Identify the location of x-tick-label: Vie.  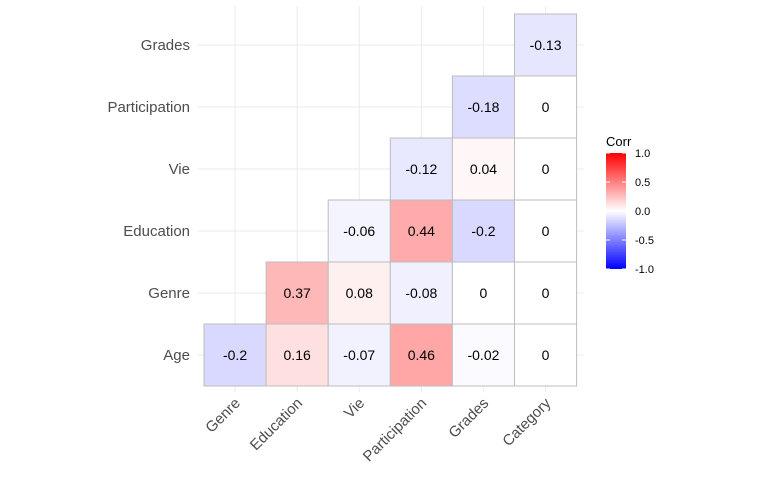
(354, 408).